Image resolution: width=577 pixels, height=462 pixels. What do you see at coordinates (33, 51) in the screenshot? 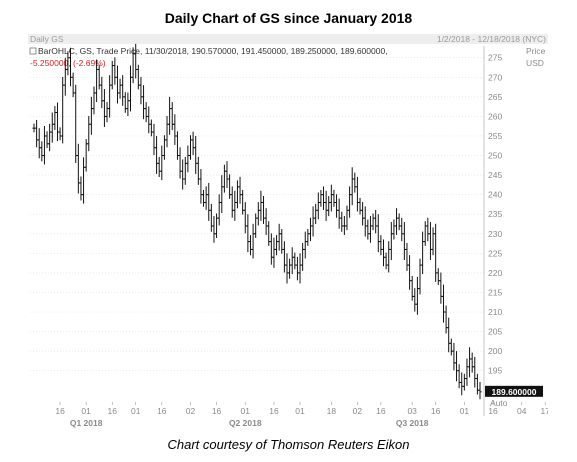
I see `legend-toggle-icon` at bounding box center [33, 51].